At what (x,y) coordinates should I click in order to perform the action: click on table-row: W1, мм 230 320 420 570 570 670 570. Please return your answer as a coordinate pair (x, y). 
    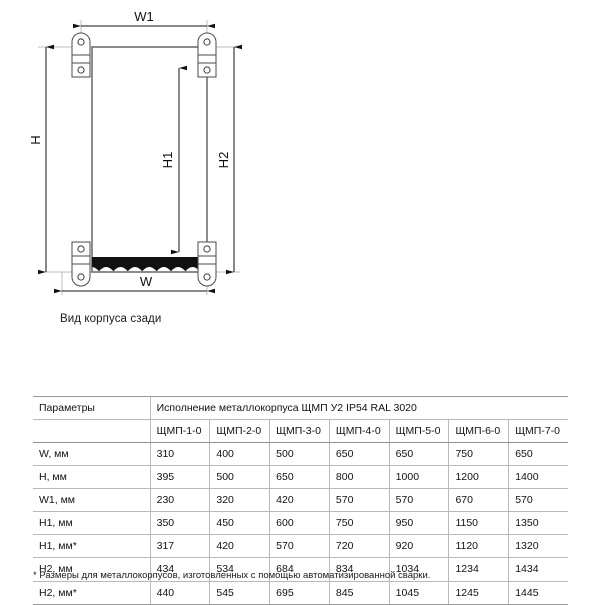
    Looking at the image, I should click on (300, 500).